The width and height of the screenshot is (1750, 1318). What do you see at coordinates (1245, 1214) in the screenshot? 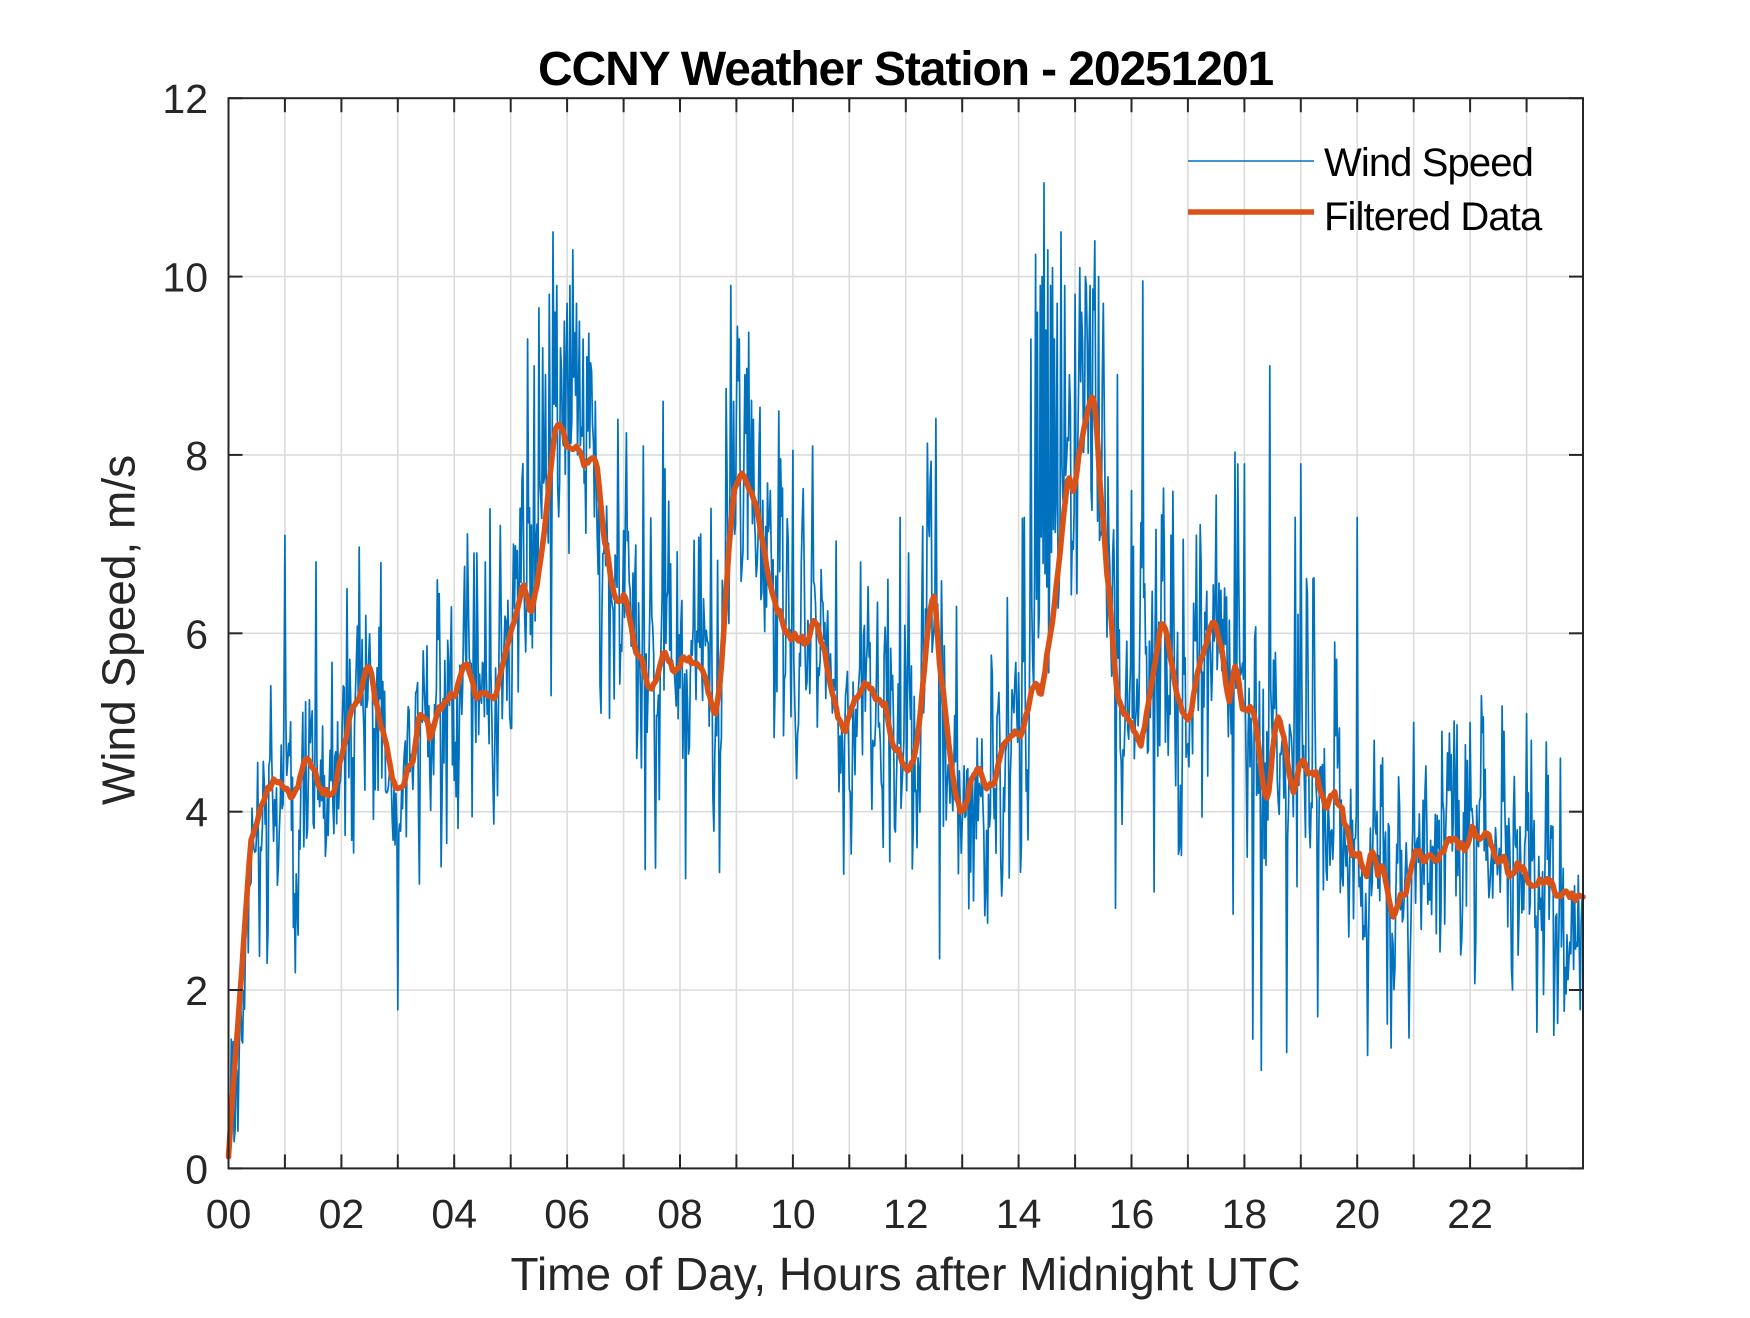
I see `svg-text: 18` at bounding box center [1245, 1214].